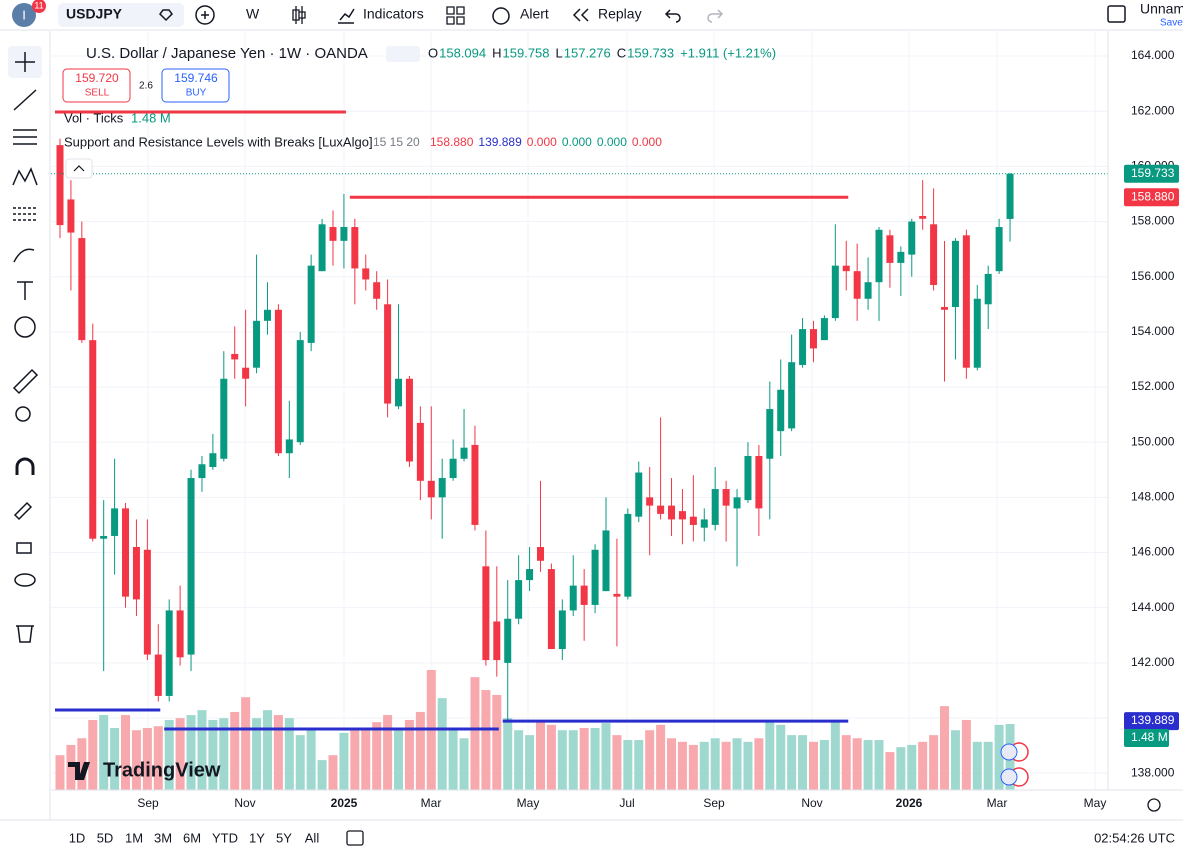 This screenshot has width=1183, height=857. What do you see at coordinates (1095, 803) in the screenshot?
I see `x-tick-label: May` at bounding box center [1095, 803].